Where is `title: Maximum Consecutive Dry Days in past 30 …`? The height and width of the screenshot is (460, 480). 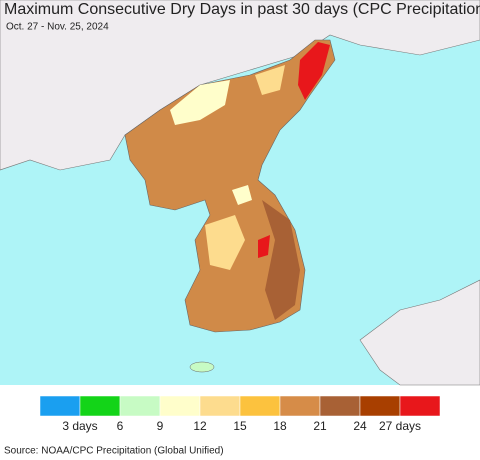
title: Maximum Consecutive Dry Days in past 30 … is located at coordinates (242, 9).